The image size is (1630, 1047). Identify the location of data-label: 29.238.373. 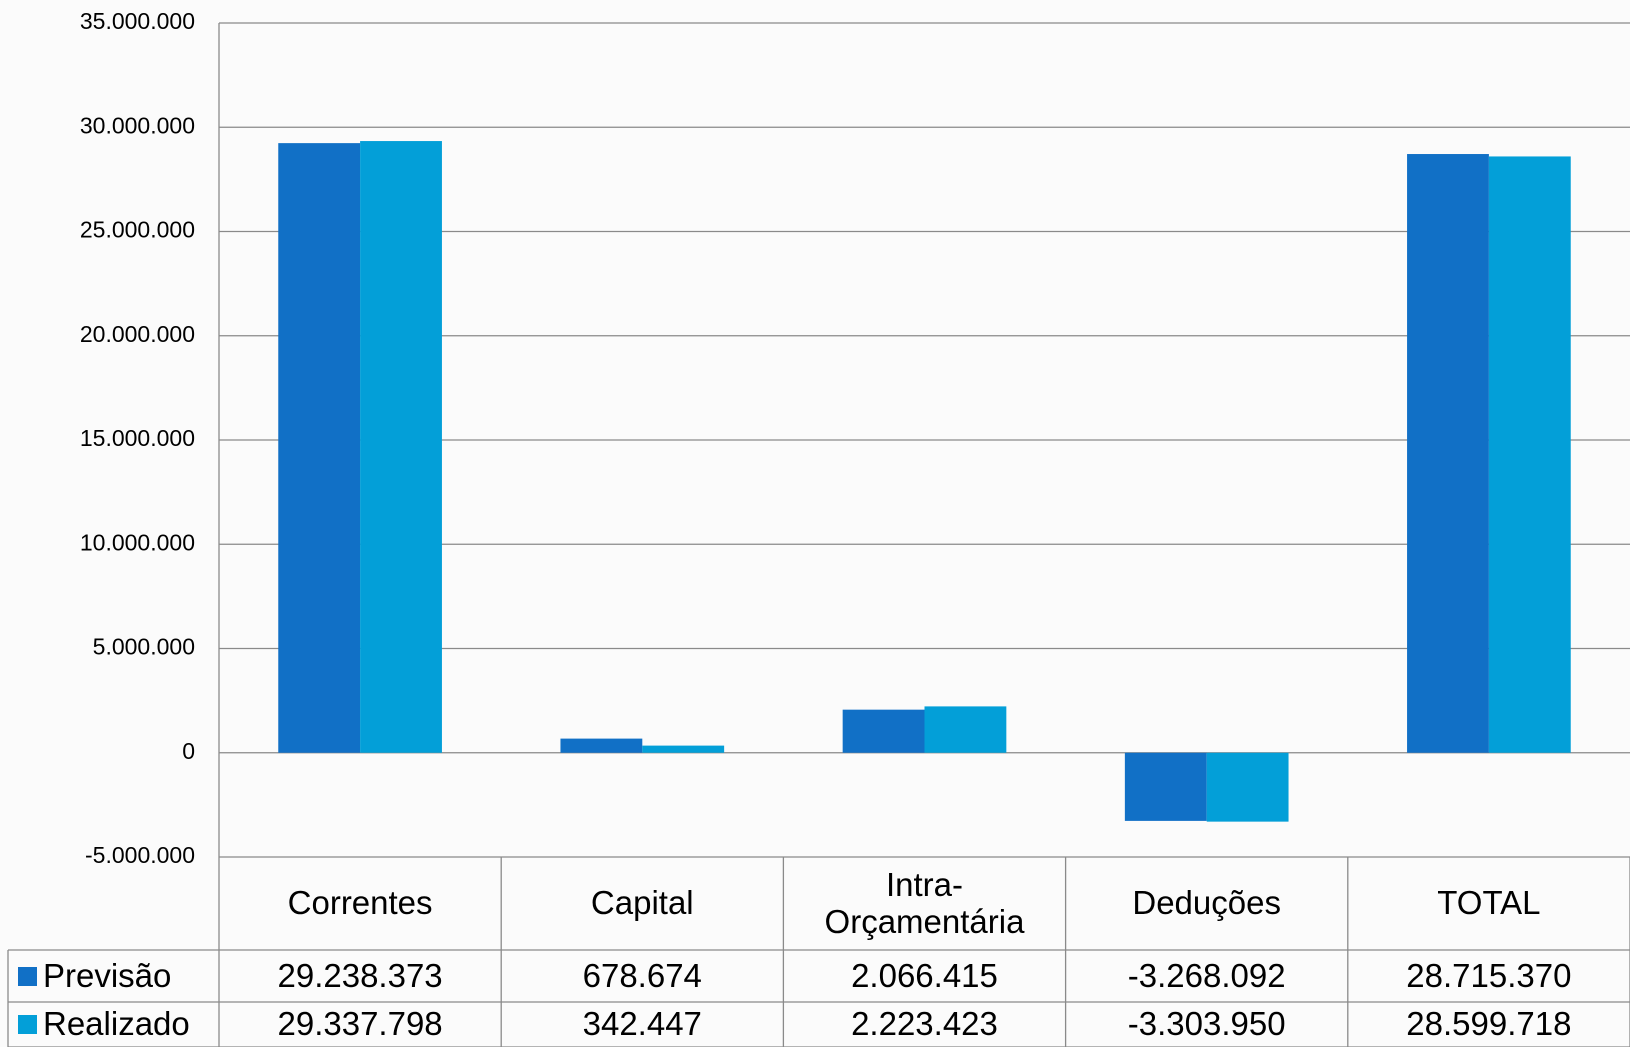
(360, 975).